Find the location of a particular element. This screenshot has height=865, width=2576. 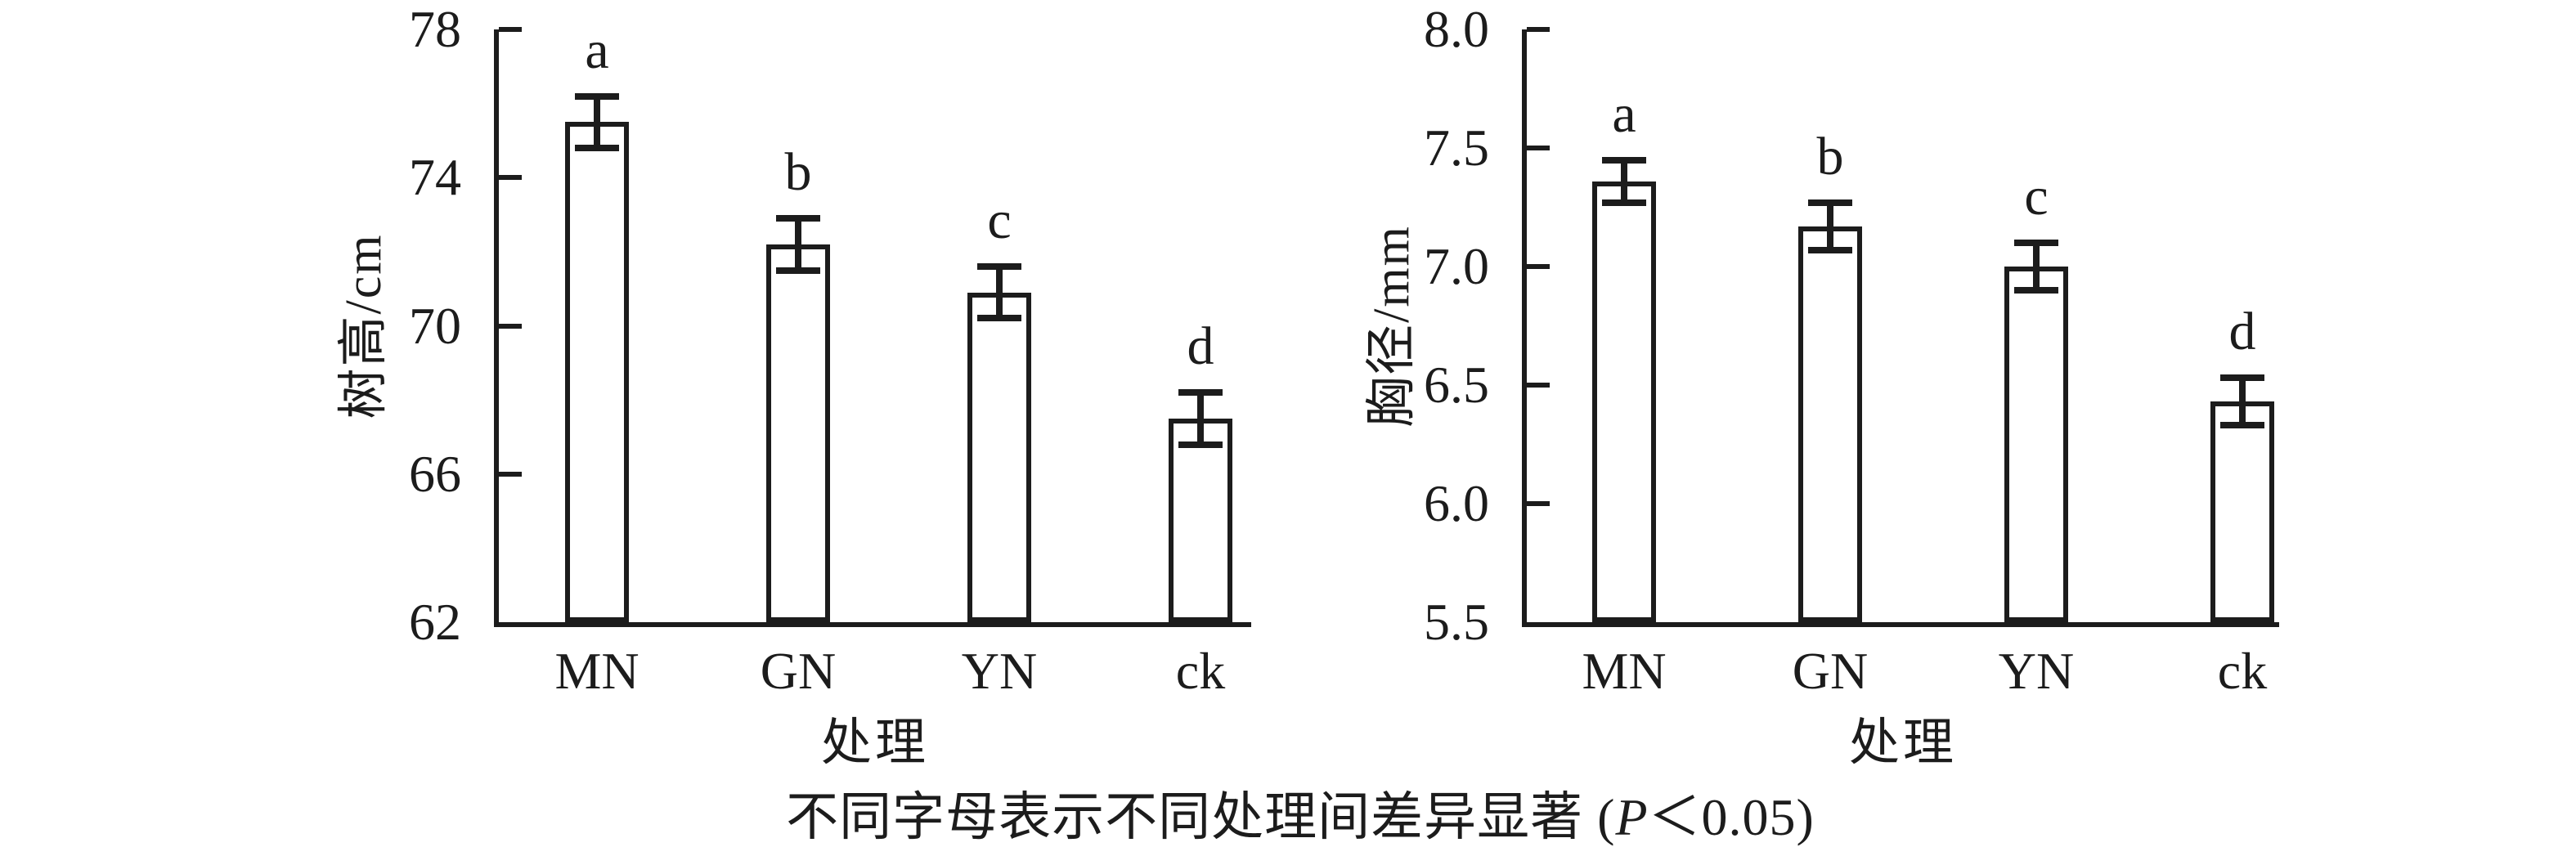

y-tick-label-5.5: 5.5 is located at coordinates (1457, 622).